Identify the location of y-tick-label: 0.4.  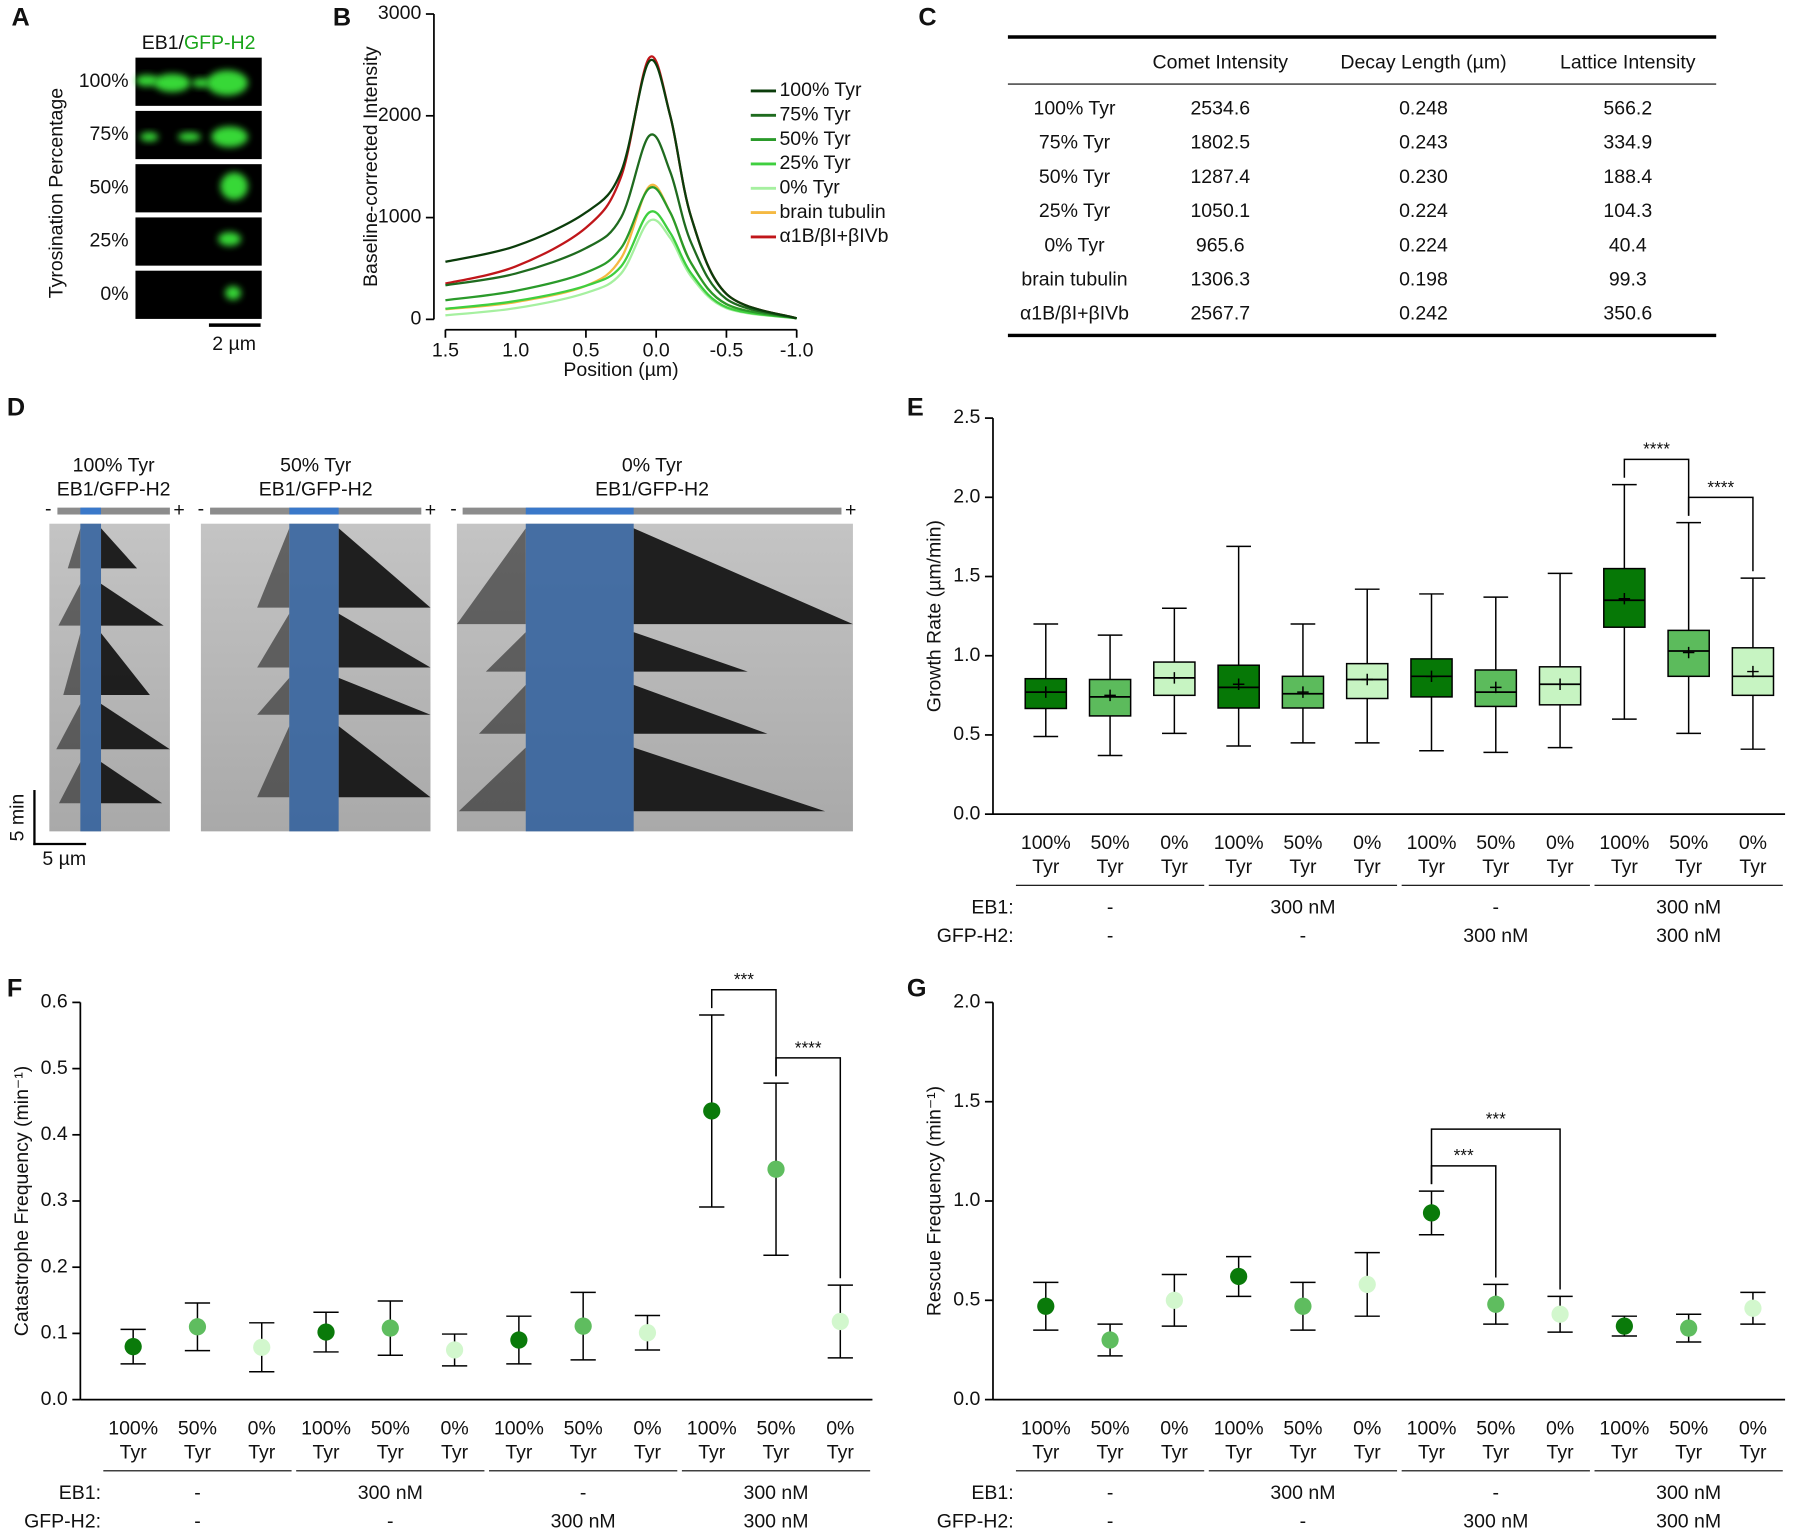
(54, 1134).